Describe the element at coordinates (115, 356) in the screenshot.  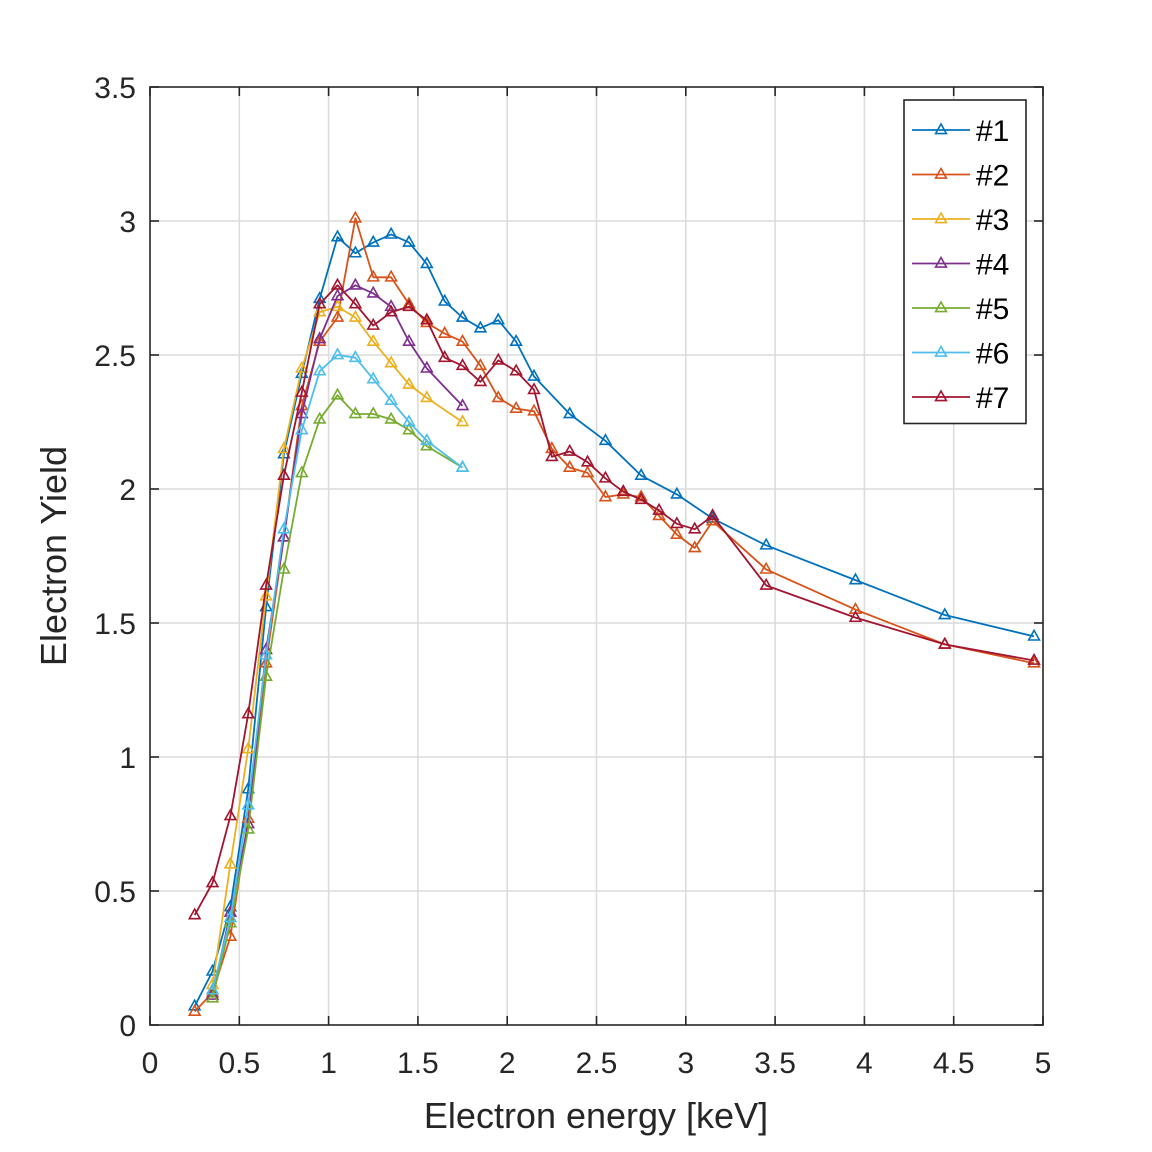
I see `y-tick-label: 2.5` at that location.